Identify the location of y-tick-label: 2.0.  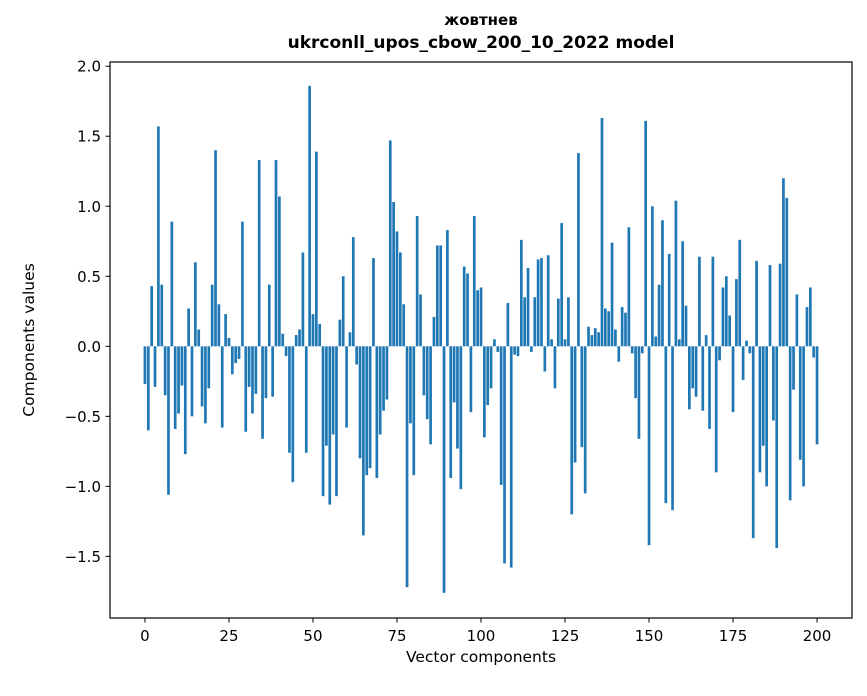
(89, 67).